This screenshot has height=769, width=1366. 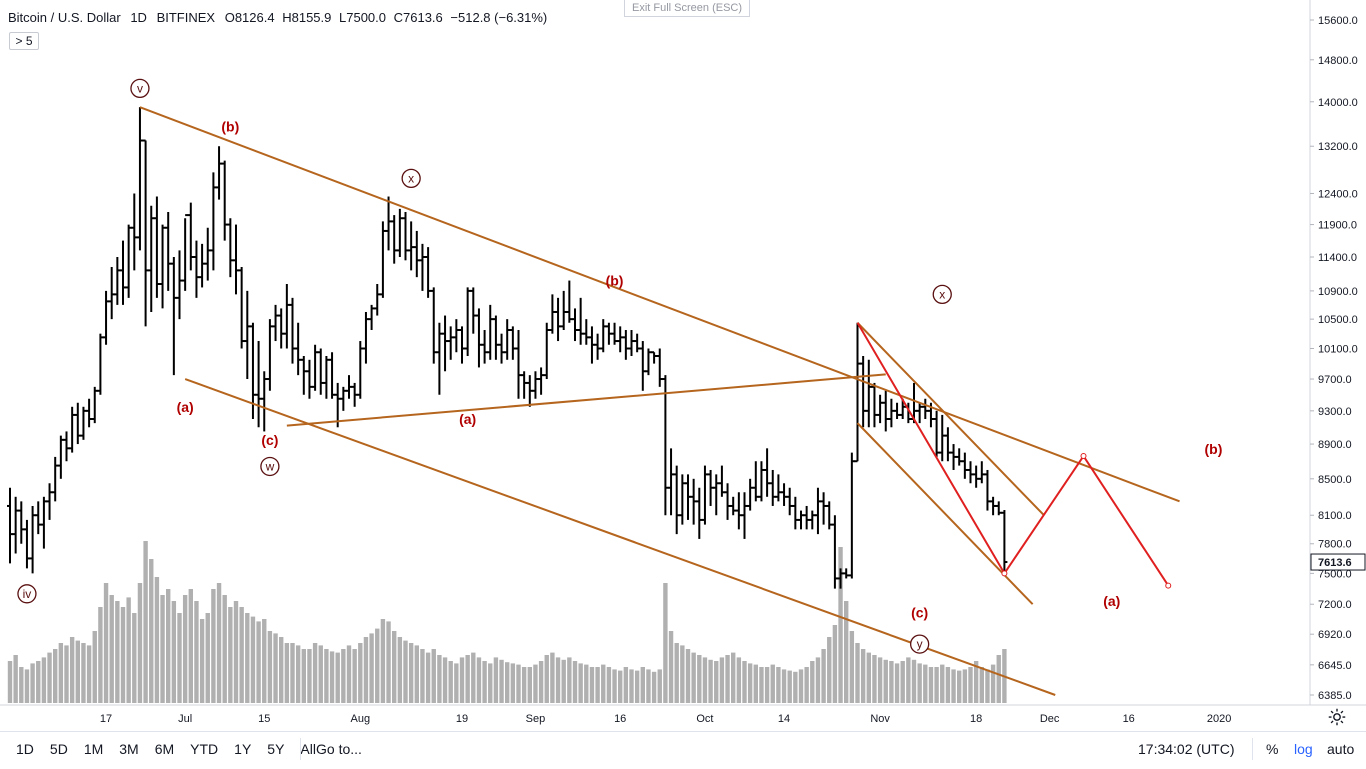 I want to click on range-1y-button: 1Y, so click(x=243, y=749).